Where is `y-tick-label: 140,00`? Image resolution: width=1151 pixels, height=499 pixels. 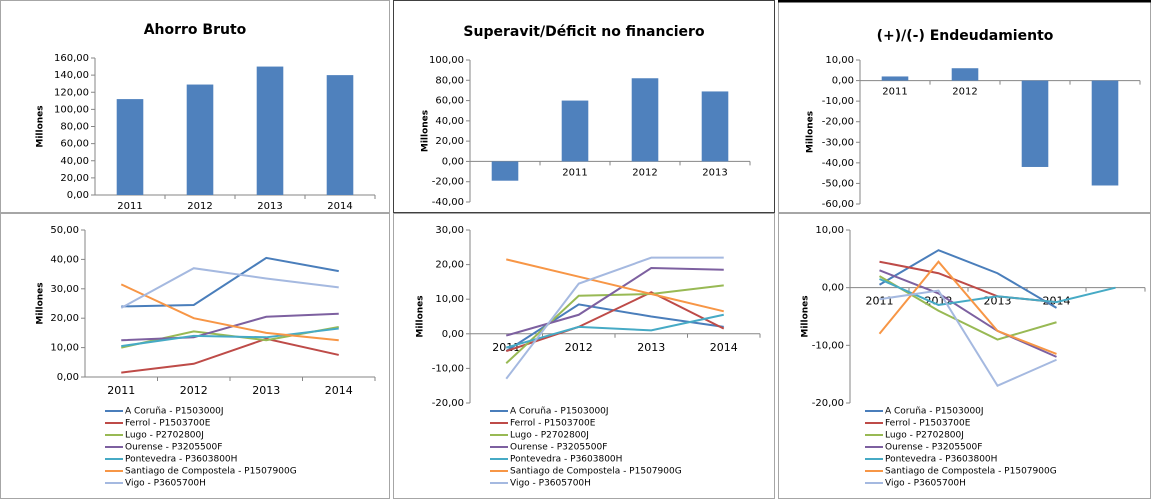
y-tick-label: 140,00 is located at coordinates (71, 75).